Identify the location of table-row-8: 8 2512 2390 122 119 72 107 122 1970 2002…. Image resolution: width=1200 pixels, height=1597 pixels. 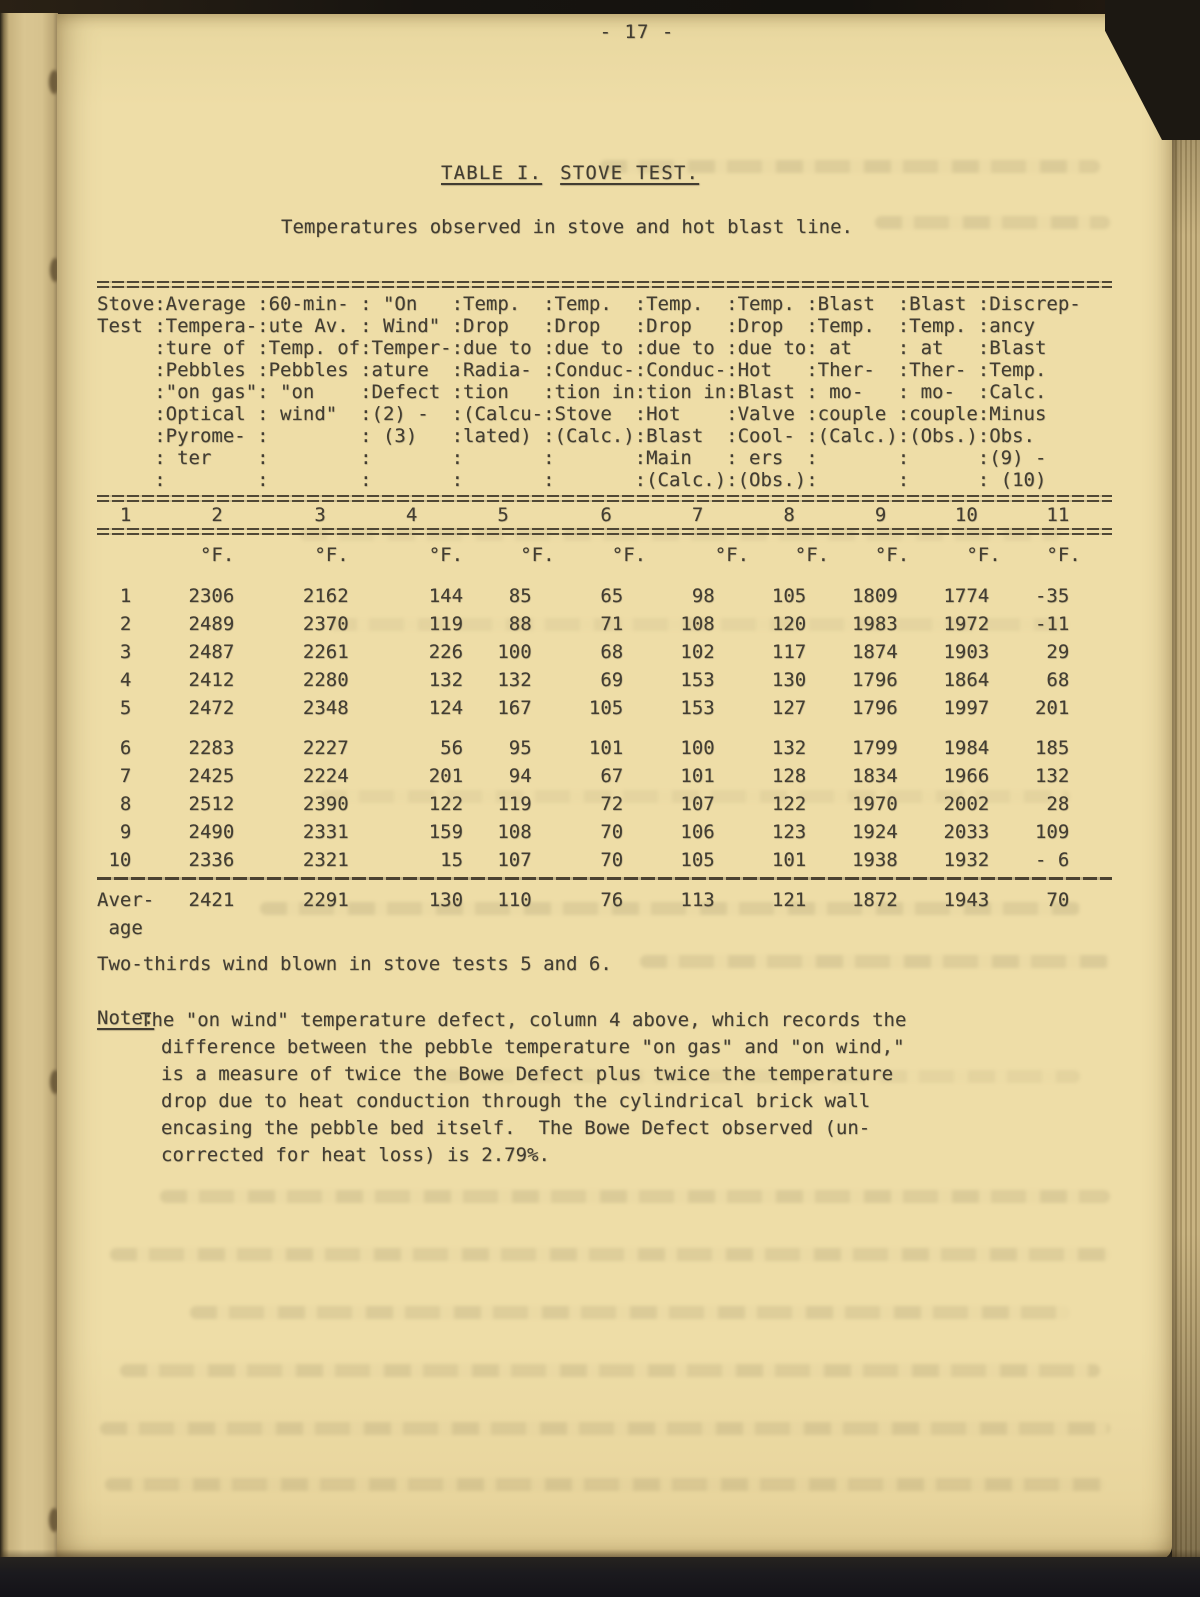
(612, 804).